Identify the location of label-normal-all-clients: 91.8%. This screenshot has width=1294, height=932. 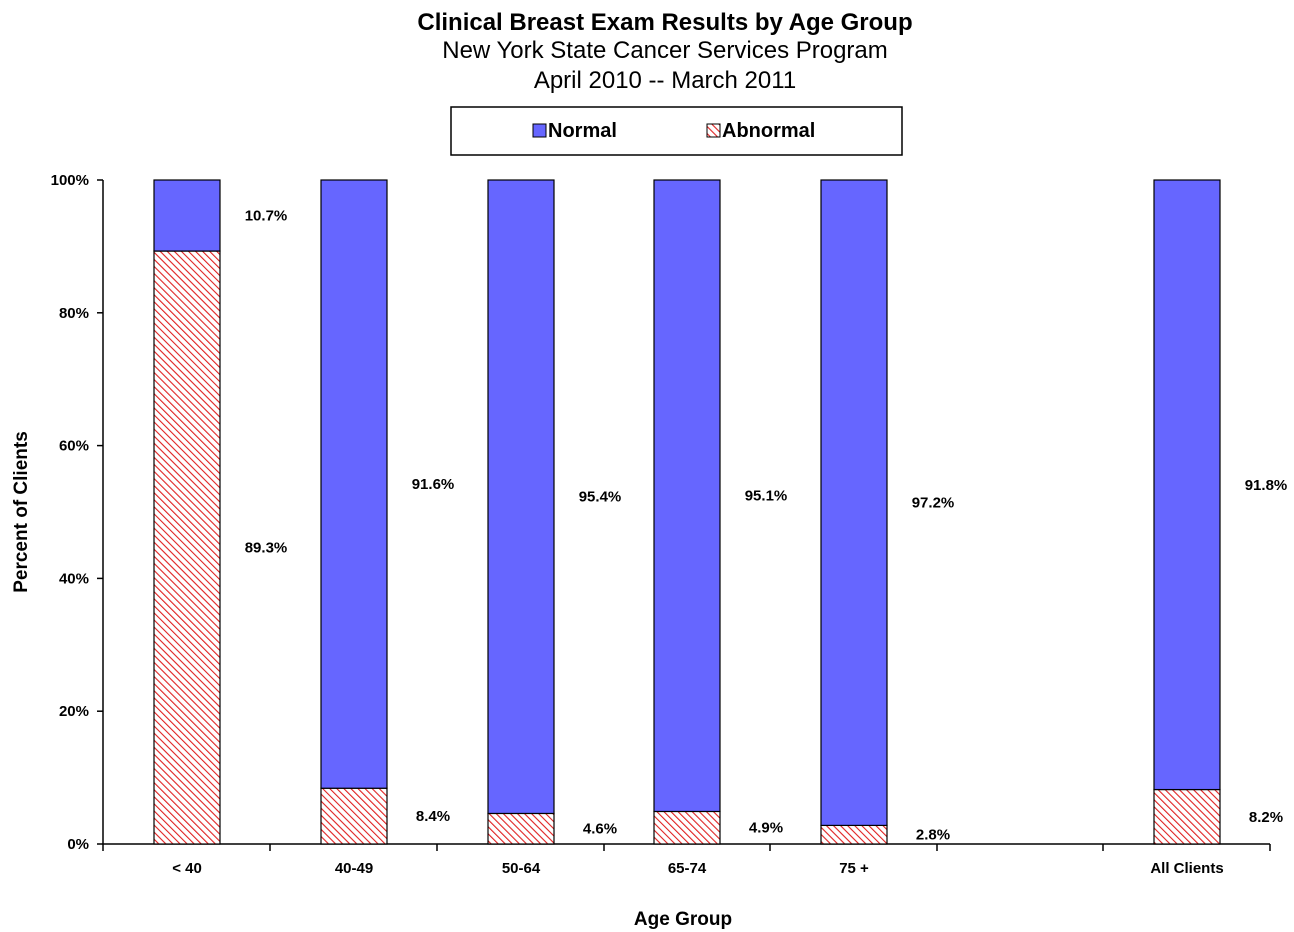
(1266, 485).